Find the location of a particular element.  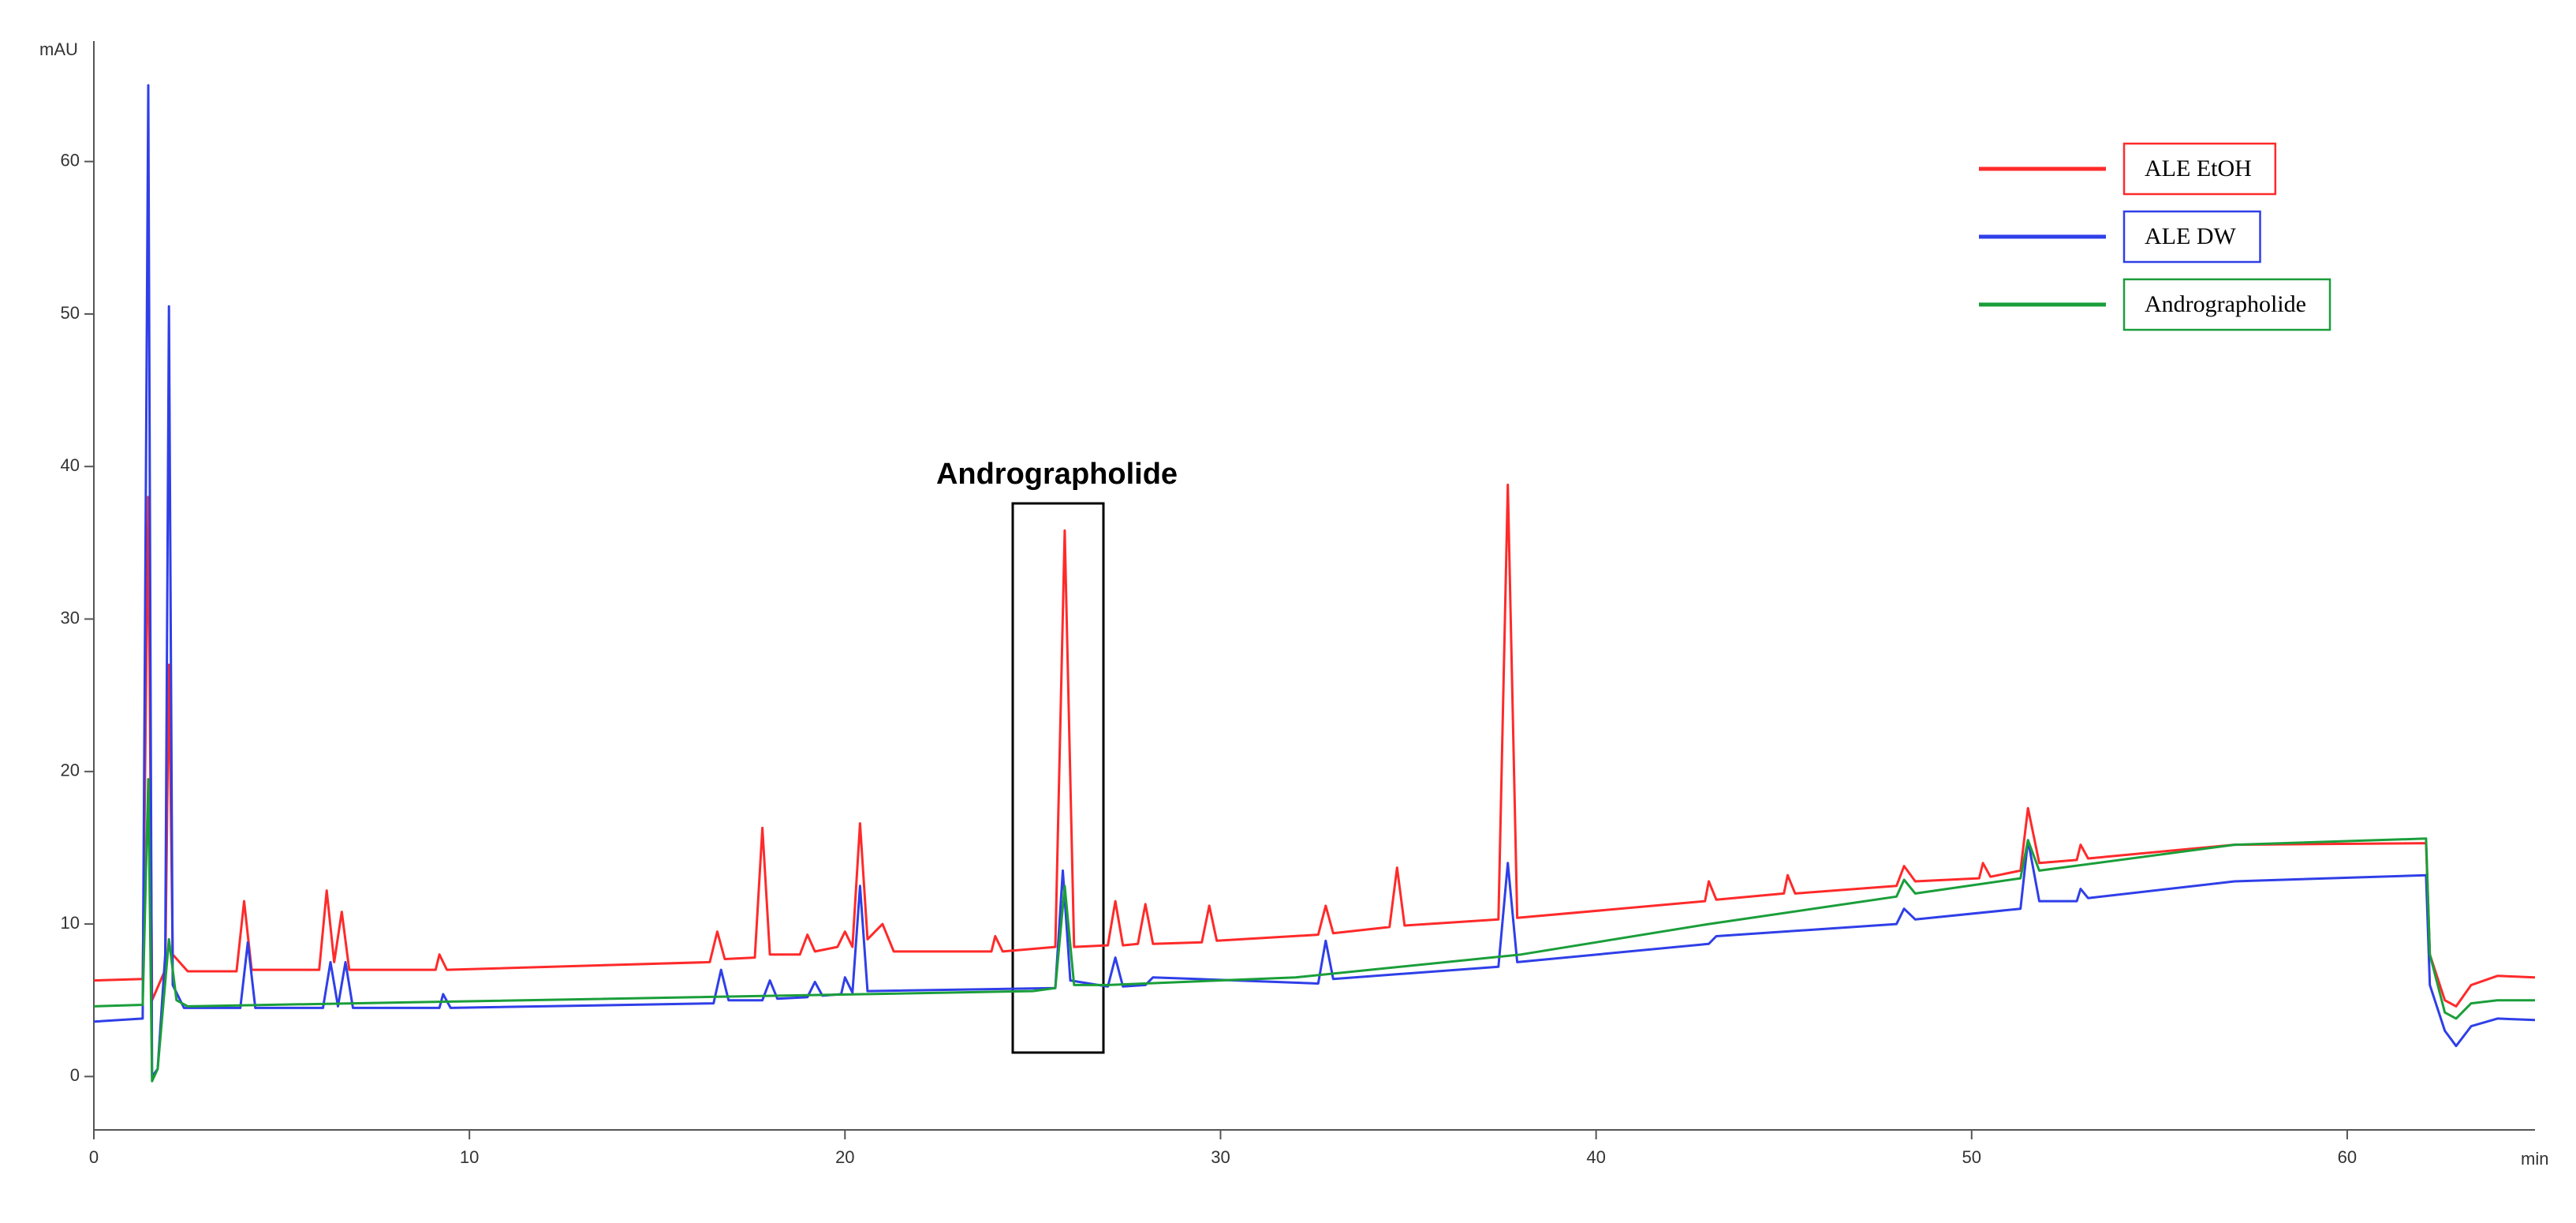

y-tick-label: 10 is located at coordinates (70, 923).